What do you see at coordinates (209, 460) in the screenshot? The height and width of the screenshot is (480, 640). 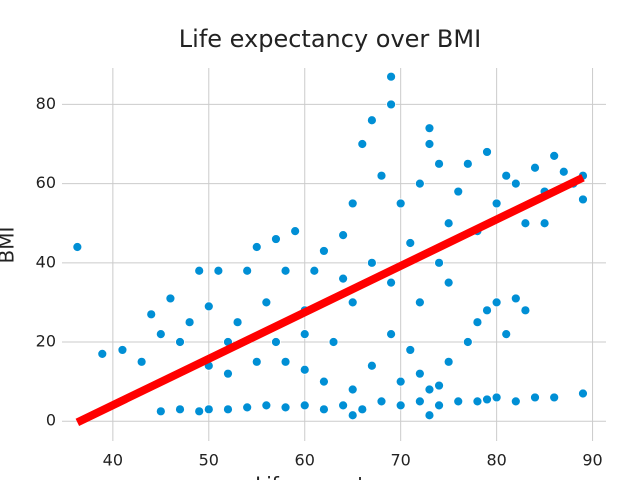 I see `x-tick-label: 50` at bounding box center [209, 460].